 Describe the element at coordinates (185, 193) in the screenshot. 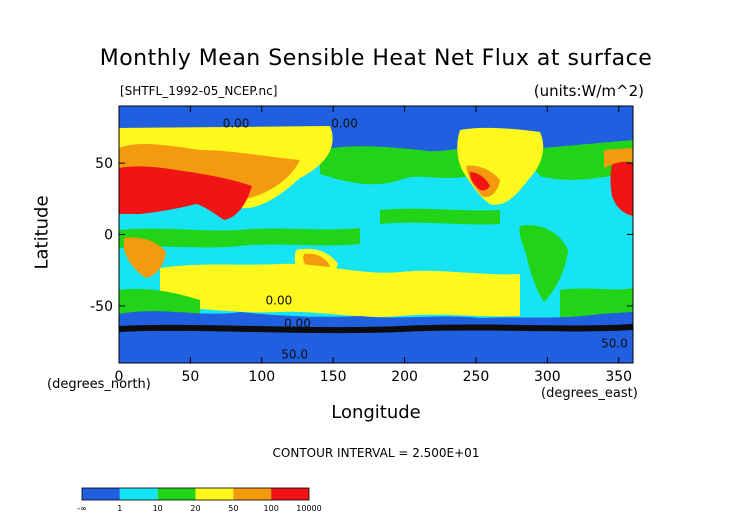

I see `field-sahara-red` at that location.